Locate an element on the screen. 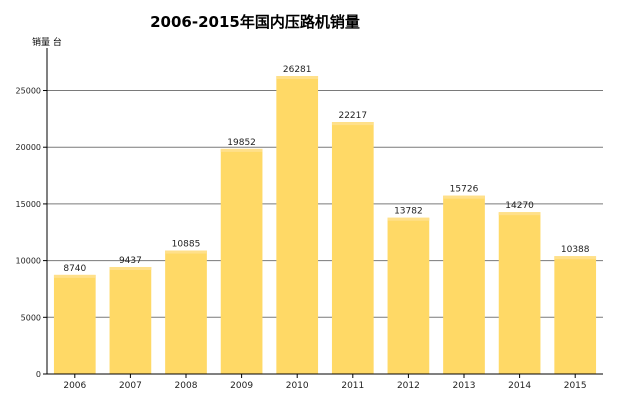  bar-2007 is located at coordinates (130, 320).